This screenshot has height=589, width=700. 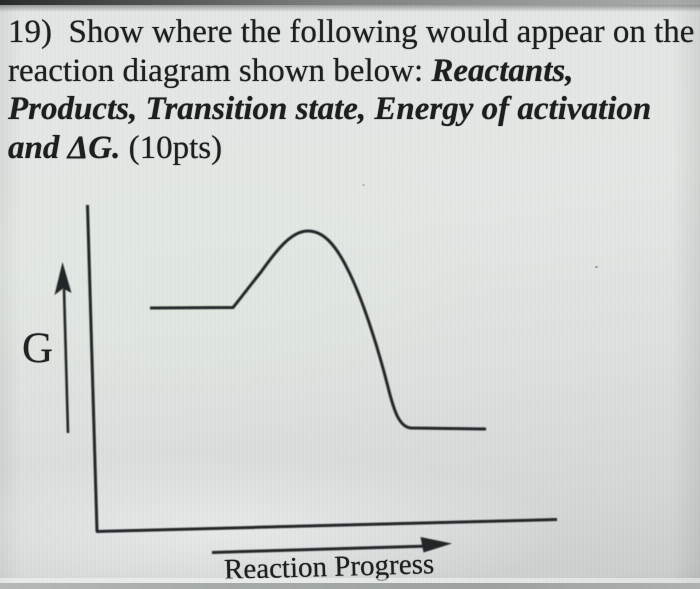 What do you see at coordinates (38, 348) in the screenshot?
I see `y-axis-label: G` at bounding box center [38, 348].